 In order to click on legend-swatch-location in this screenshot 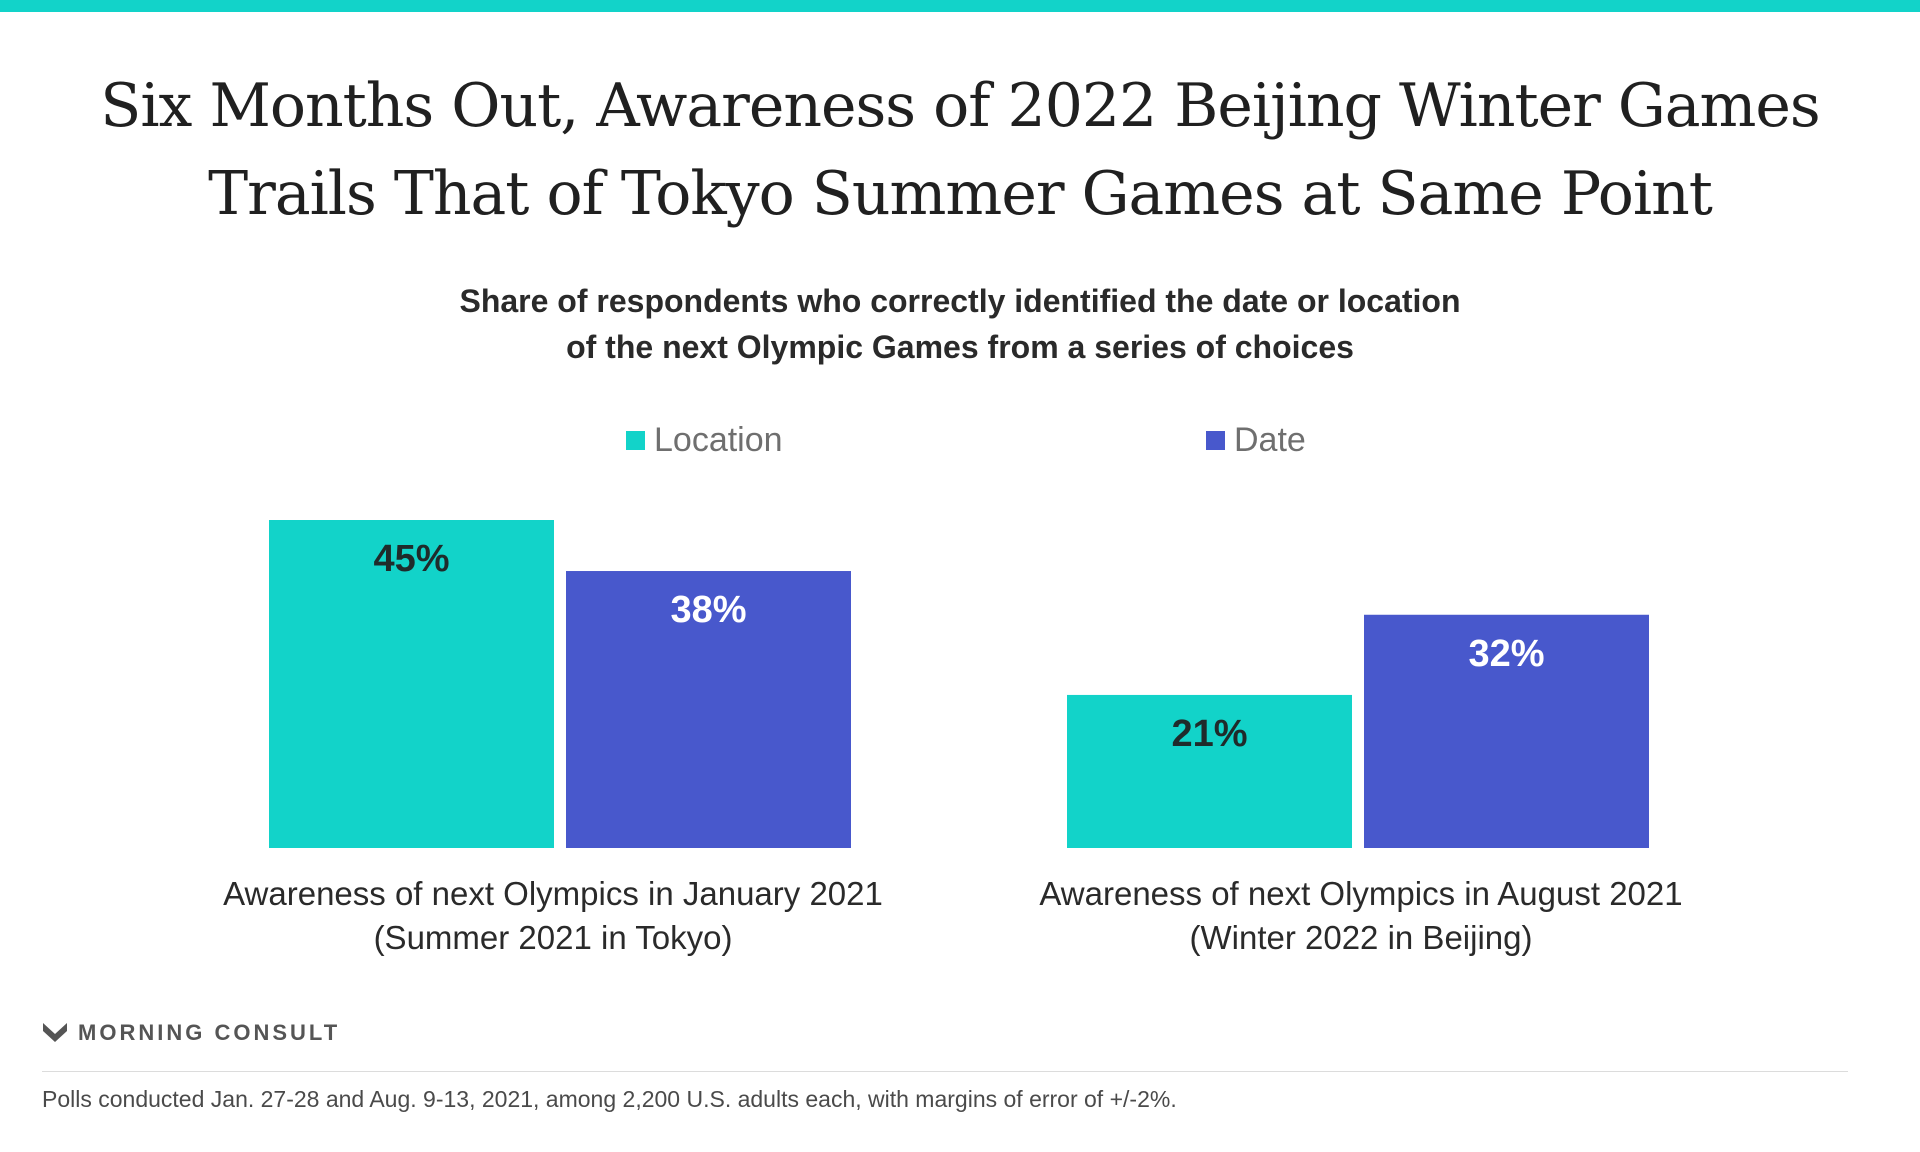, I will do `click(635, 440)`.